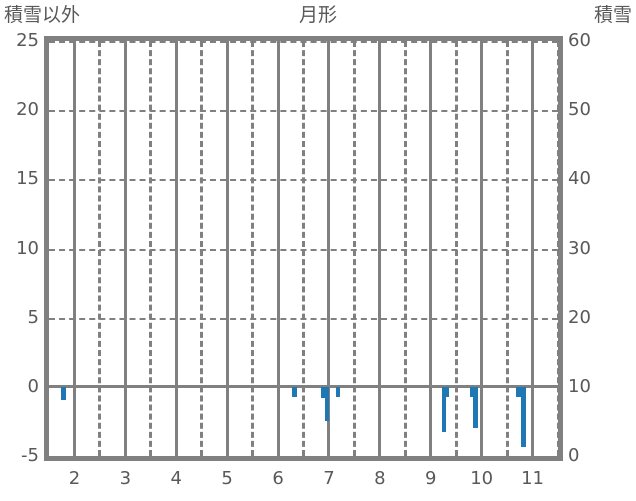 The height and width of the screenshot is (501, 636). What do you see at coordinates (27, 110) in the screenshot?
I see `left-tick-label: 20` at bounding box center [27, 110].